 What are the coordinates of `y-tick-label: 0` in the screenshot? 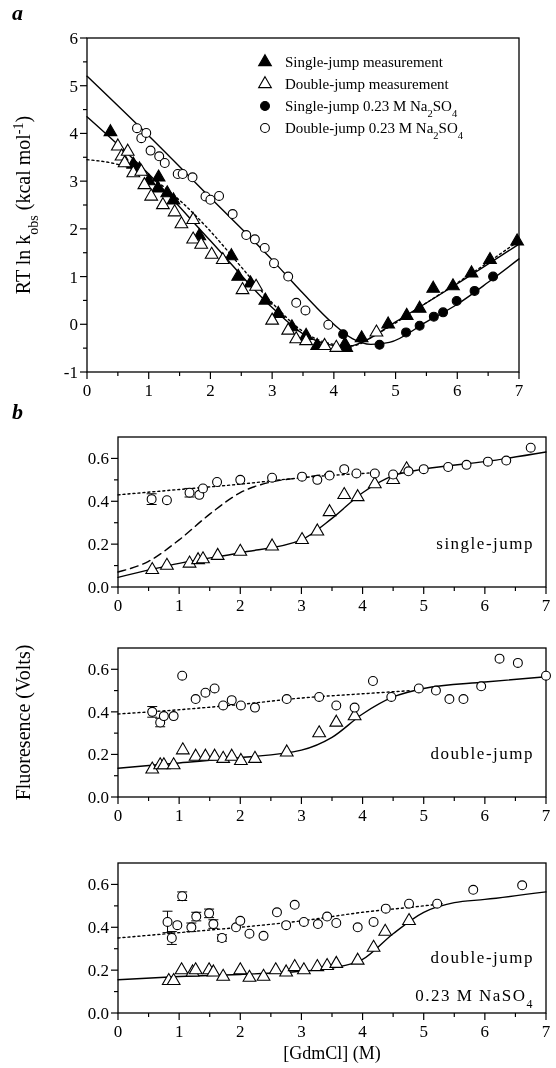 It's located at (73, 325).